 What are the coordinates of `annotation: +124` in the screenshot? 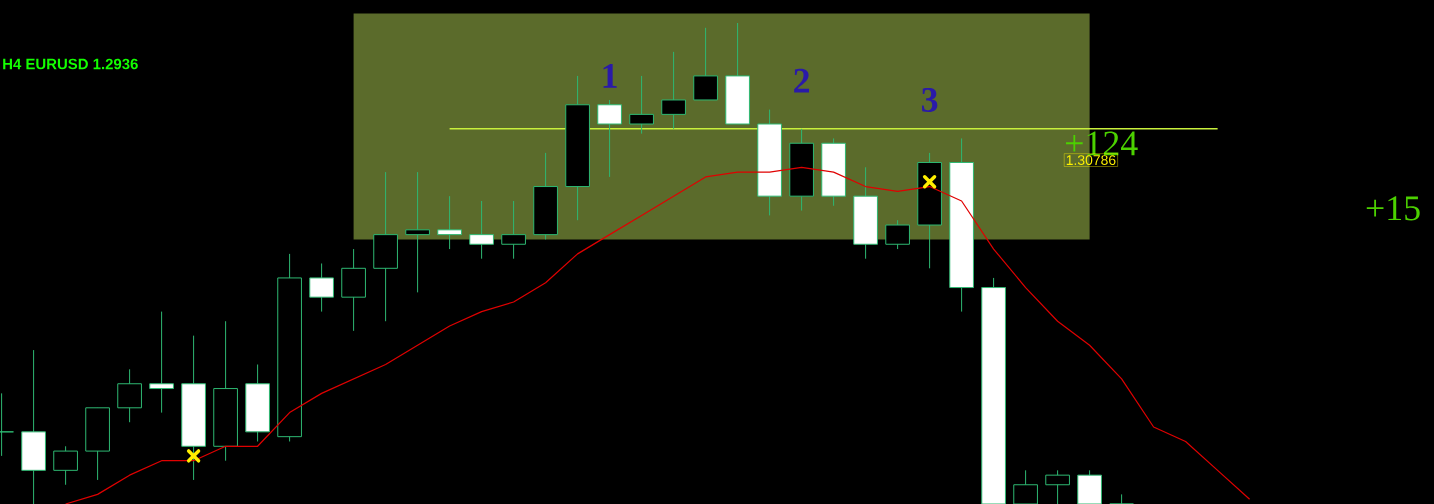 It's located at (1101, 143).